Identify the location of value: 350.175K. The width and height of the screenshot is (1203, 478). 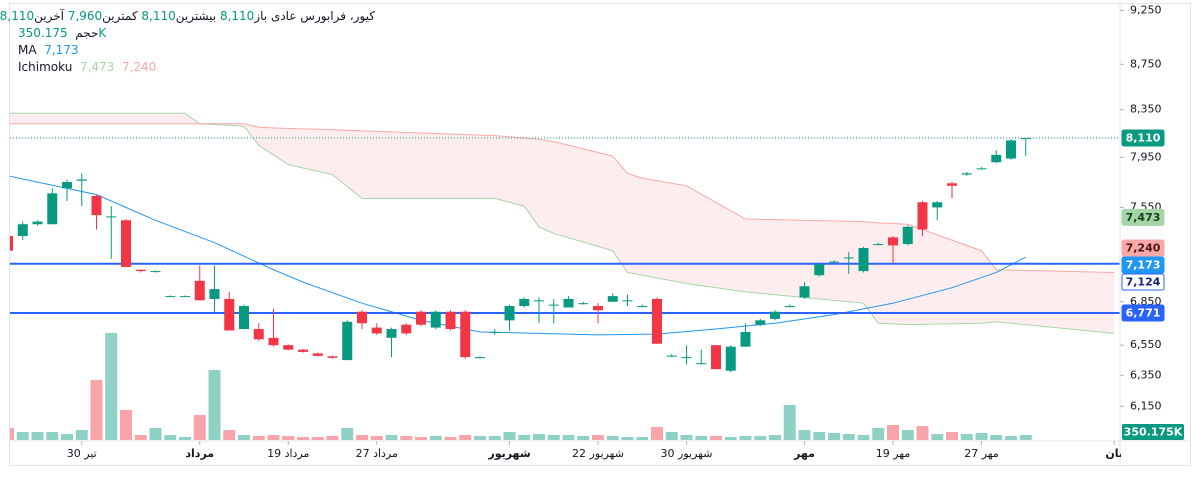
(62, 33).